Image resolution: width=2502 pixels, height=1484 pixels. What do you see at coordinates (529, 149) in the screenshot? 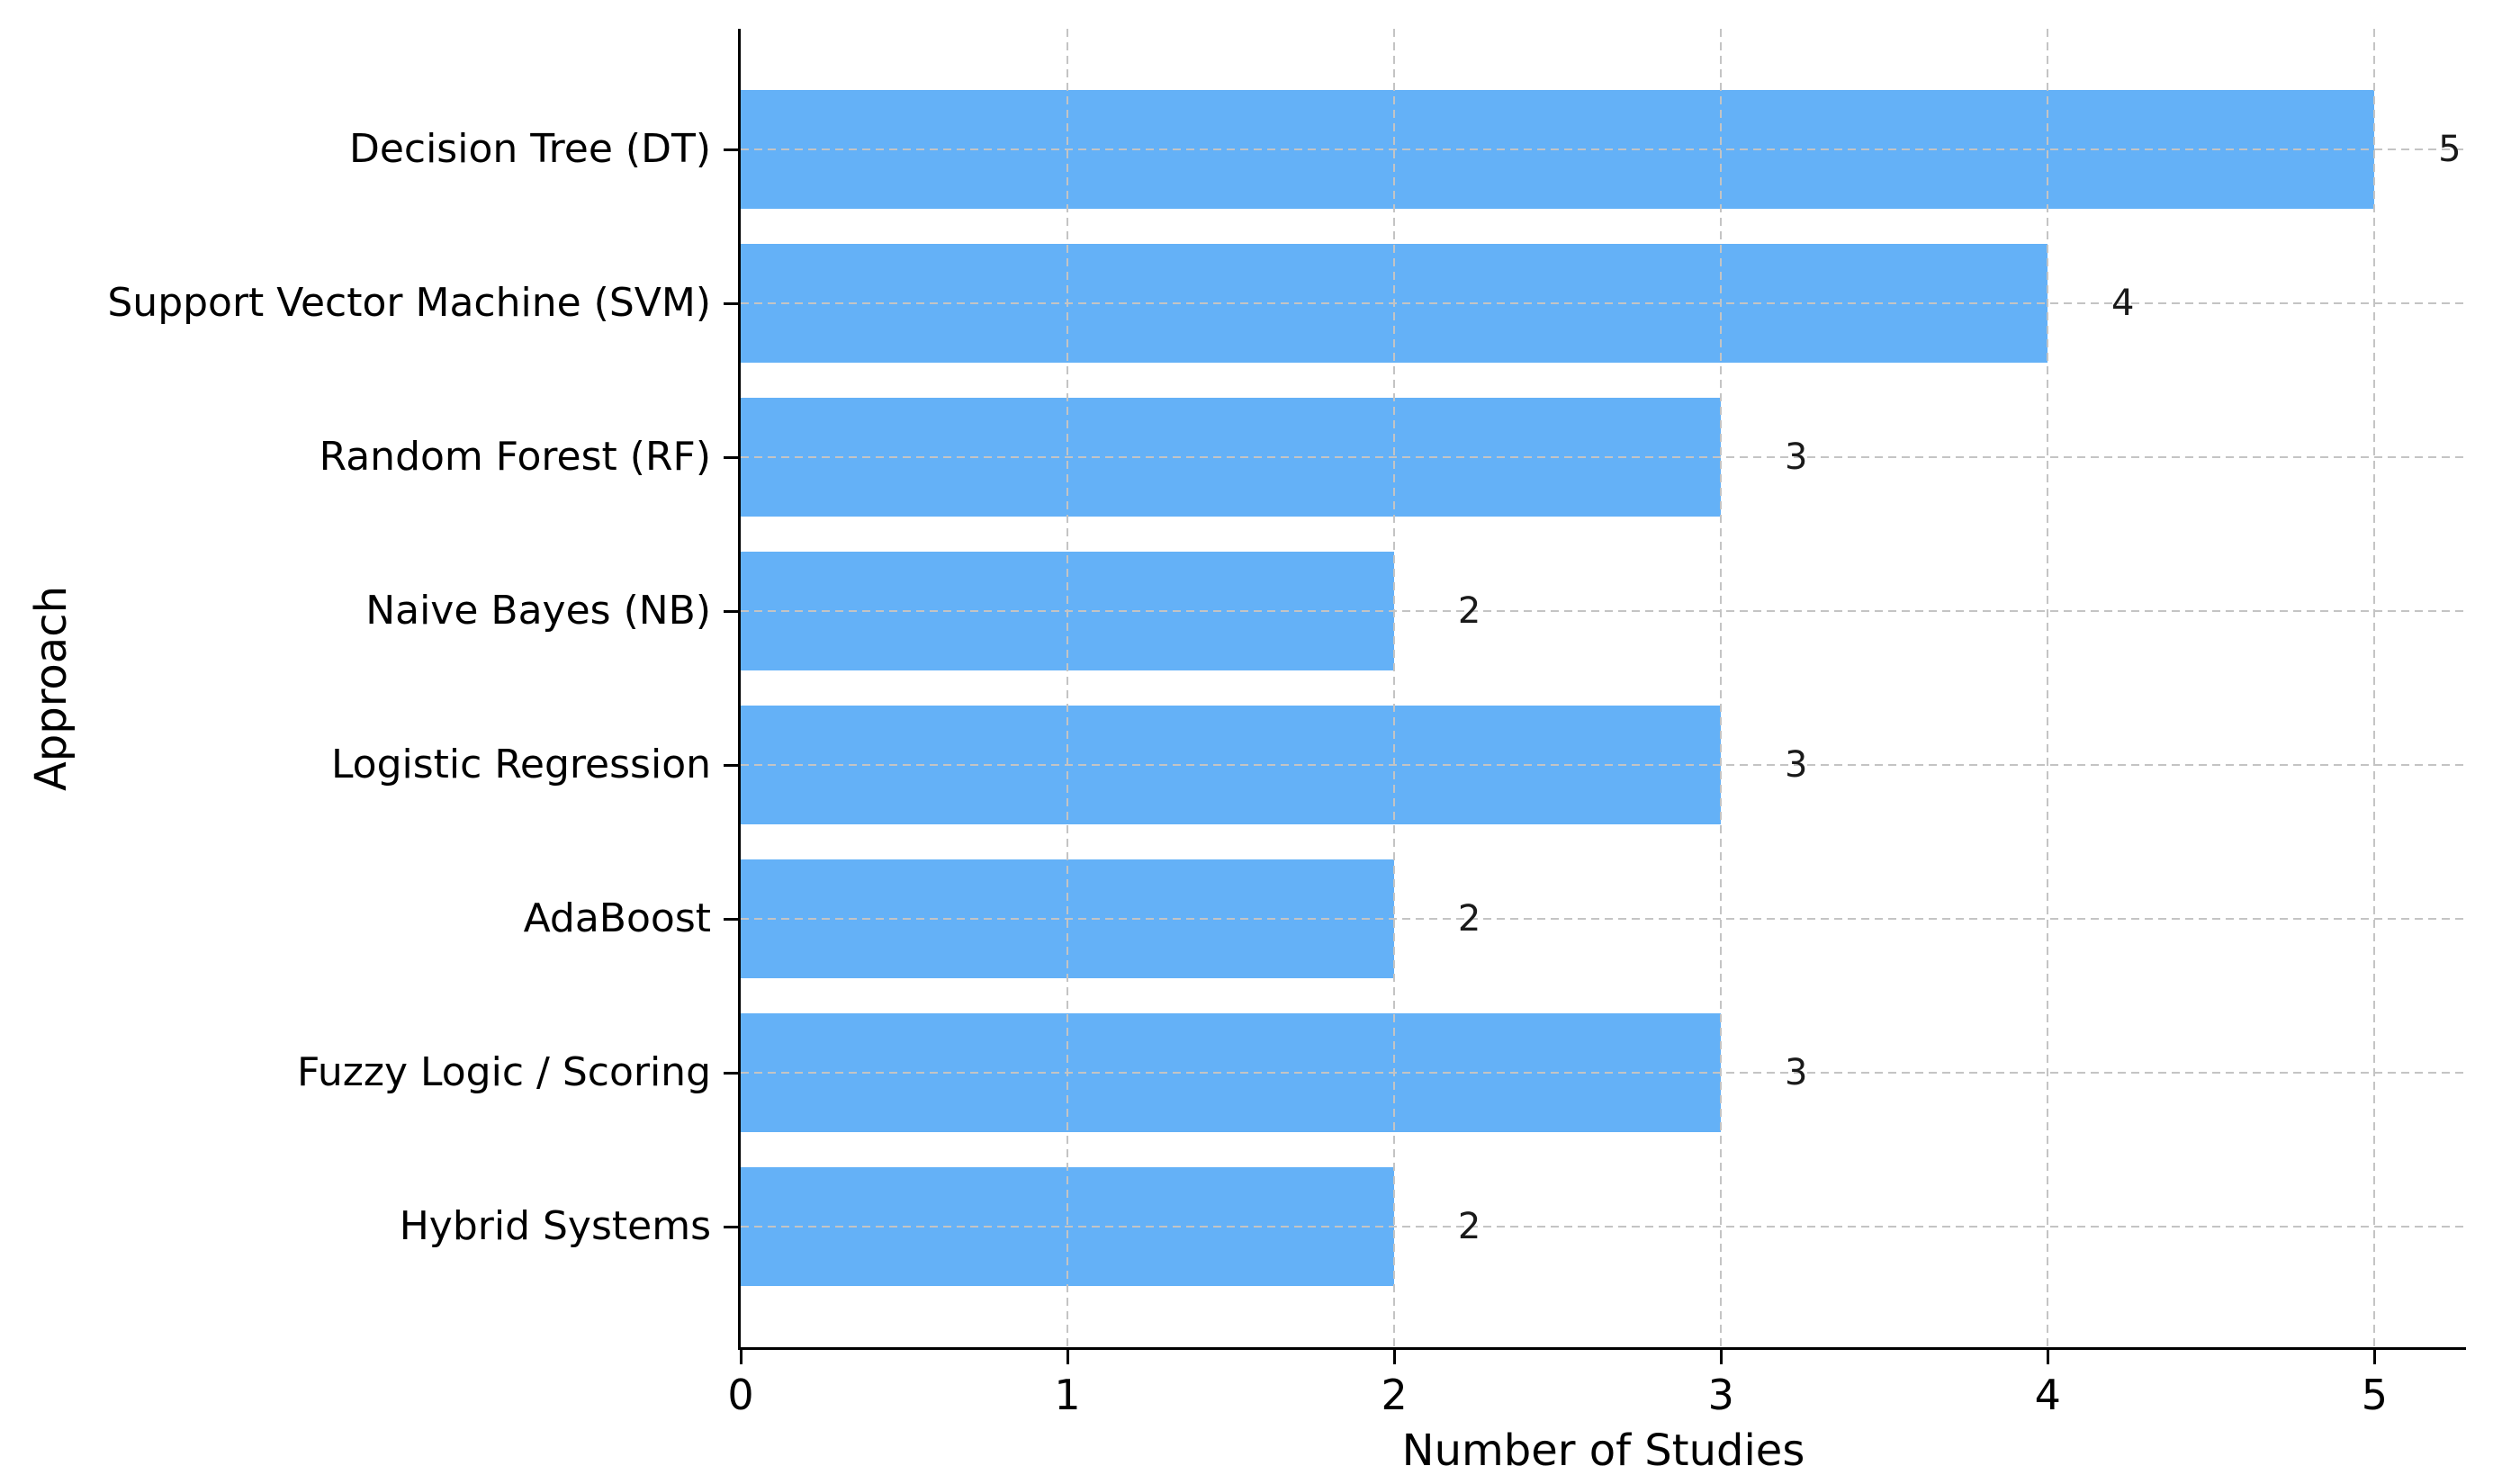
I see `category-label: Decision Tree (DT)` at bounding box center [529, 149].